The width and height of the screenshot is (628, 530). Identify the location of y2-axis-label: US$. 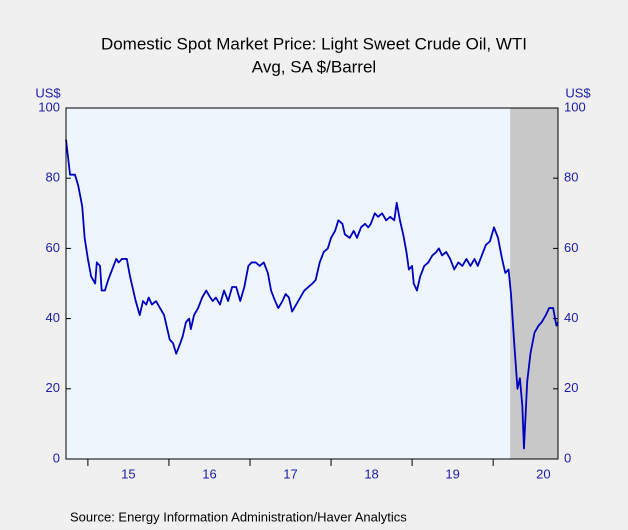
(578, 92).